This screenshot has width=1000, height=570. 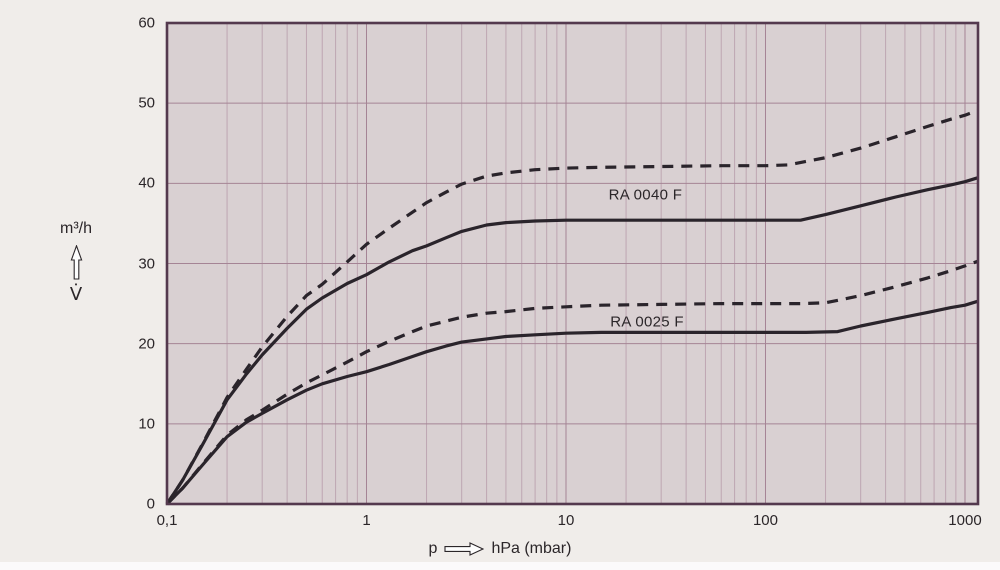 What do you see at coordinates (146, 344) in the screenshot?
I see `y-tick-label: 20` at bounding box center [146, 344].